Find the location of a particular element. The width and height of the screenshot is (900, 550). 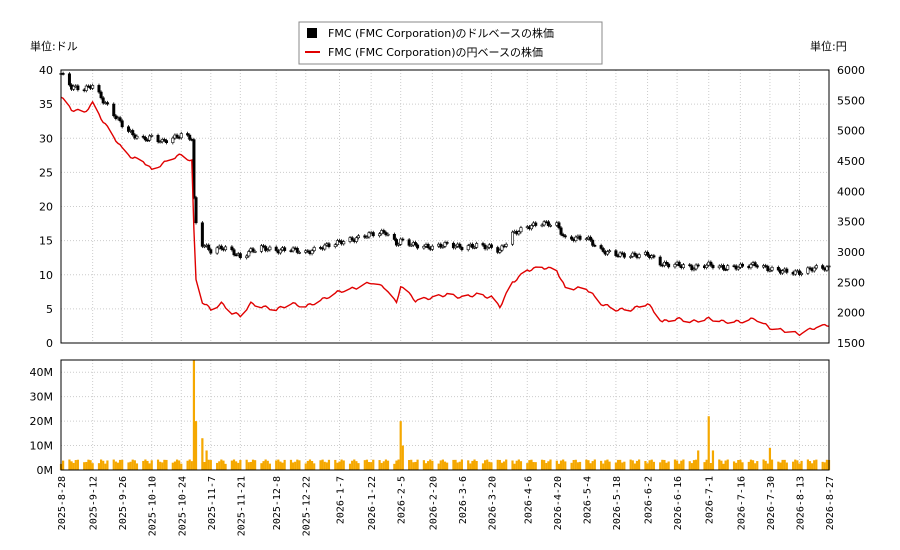

usd-legend-label: FMC (FMC Corporation)のドルベースの株価 is located at coordinates (441, 33).